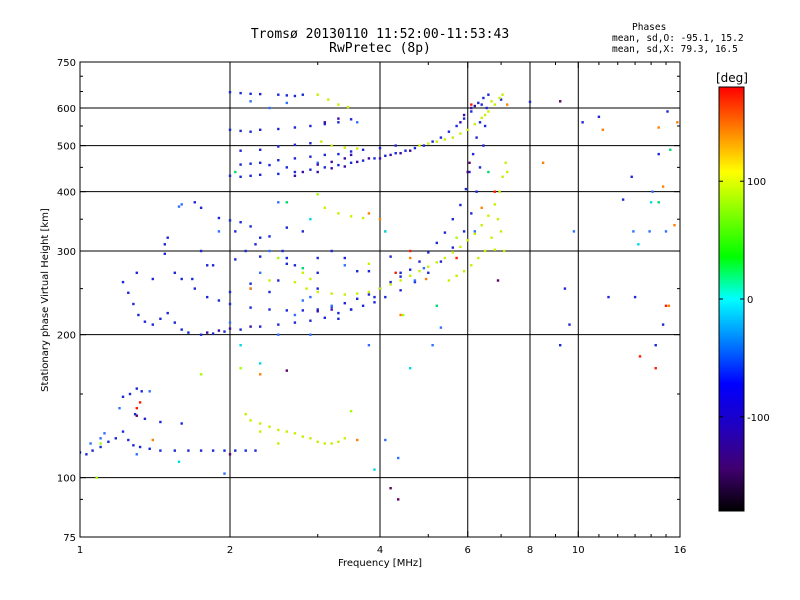 The width and height of the screenshot is (800, 600). Describe the element at coordinates (69, 538) in the screenshot. I see `y-tick-label: 75` at that location.